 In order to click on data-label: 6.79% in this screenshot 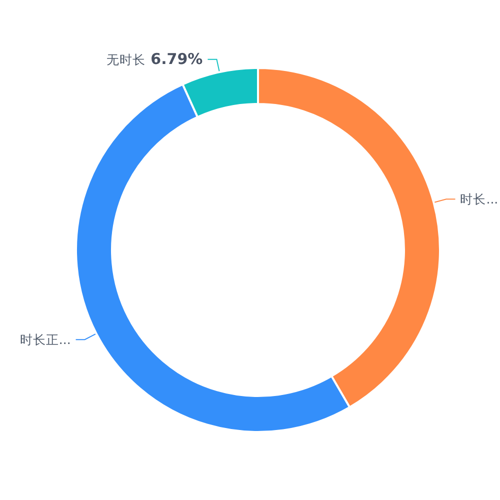, I will do `click(176, 59)`.